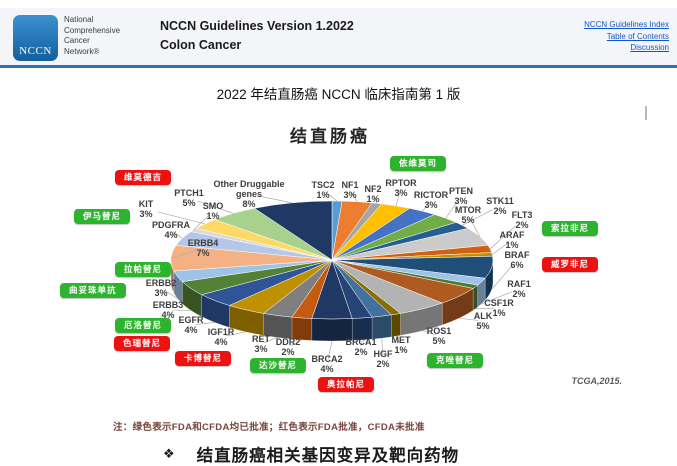  Describe the element at coordinates (626, 48) in the screenshot. I see `link-discussion: Discussion` at that location.